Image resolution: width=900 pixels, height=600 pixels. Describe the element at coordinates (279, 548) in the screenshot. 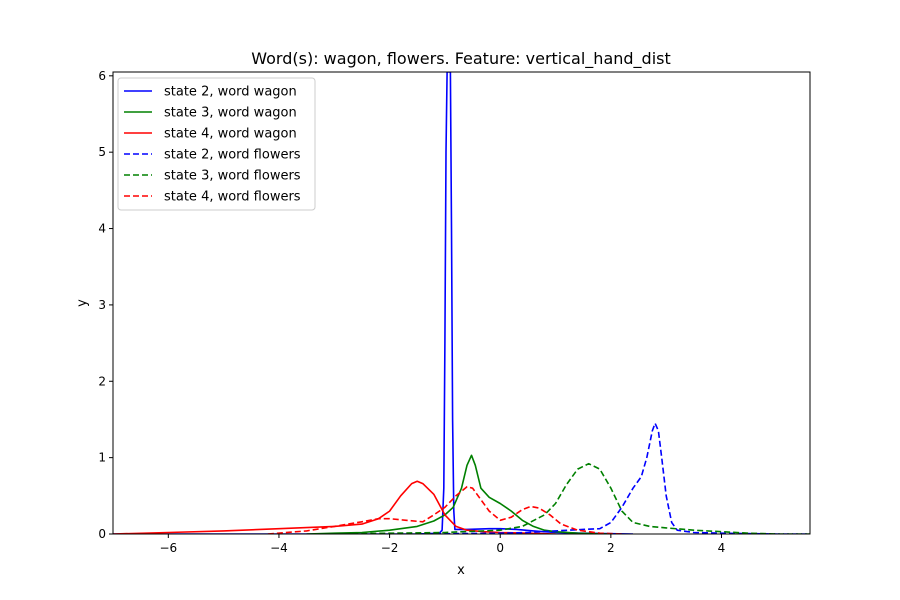

I see `x-tick-label: −4` at that location.